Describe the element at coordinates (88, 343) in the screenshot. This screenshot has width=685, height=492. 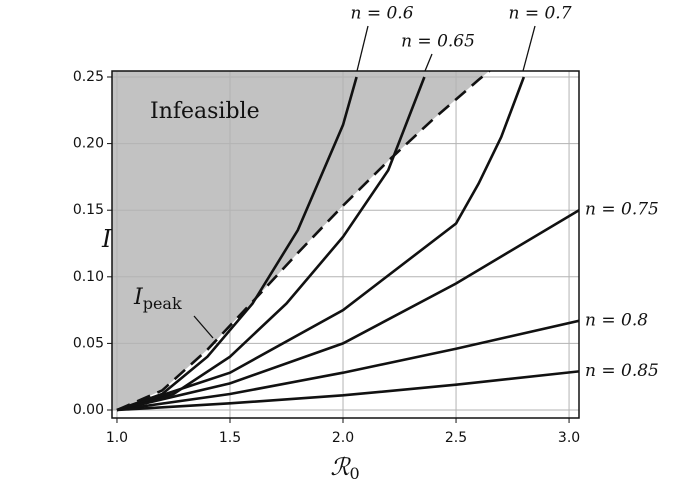
I see `y-tick-label: 0.05` at that location.